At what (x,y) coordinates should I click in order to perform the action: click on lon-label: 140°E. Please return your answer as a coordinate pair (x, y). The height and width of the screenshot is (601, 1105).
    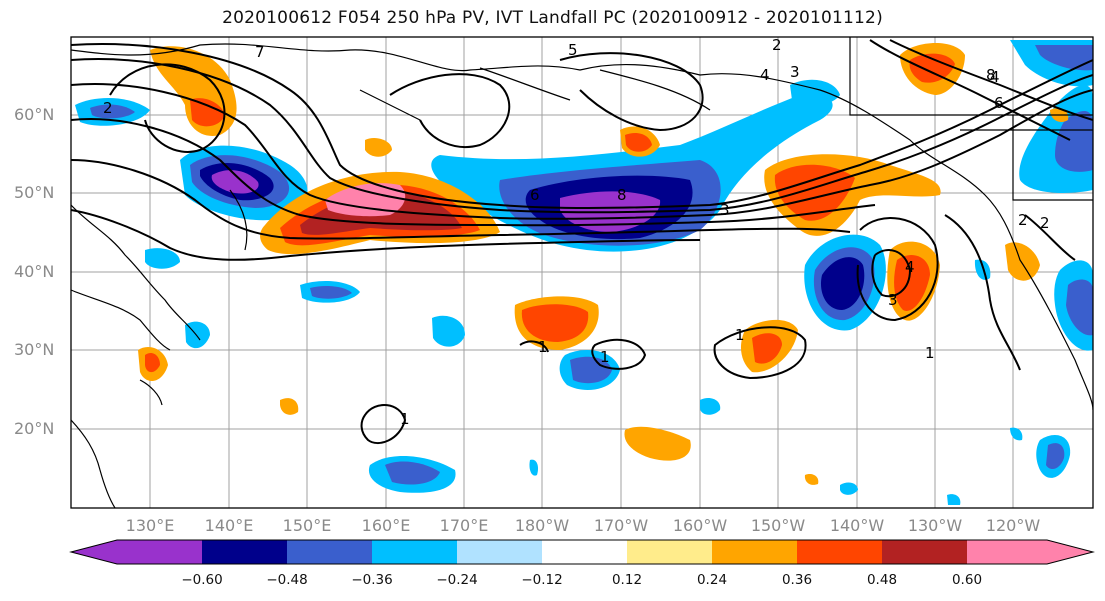
    Looking at the image, I should click on (229, 525).